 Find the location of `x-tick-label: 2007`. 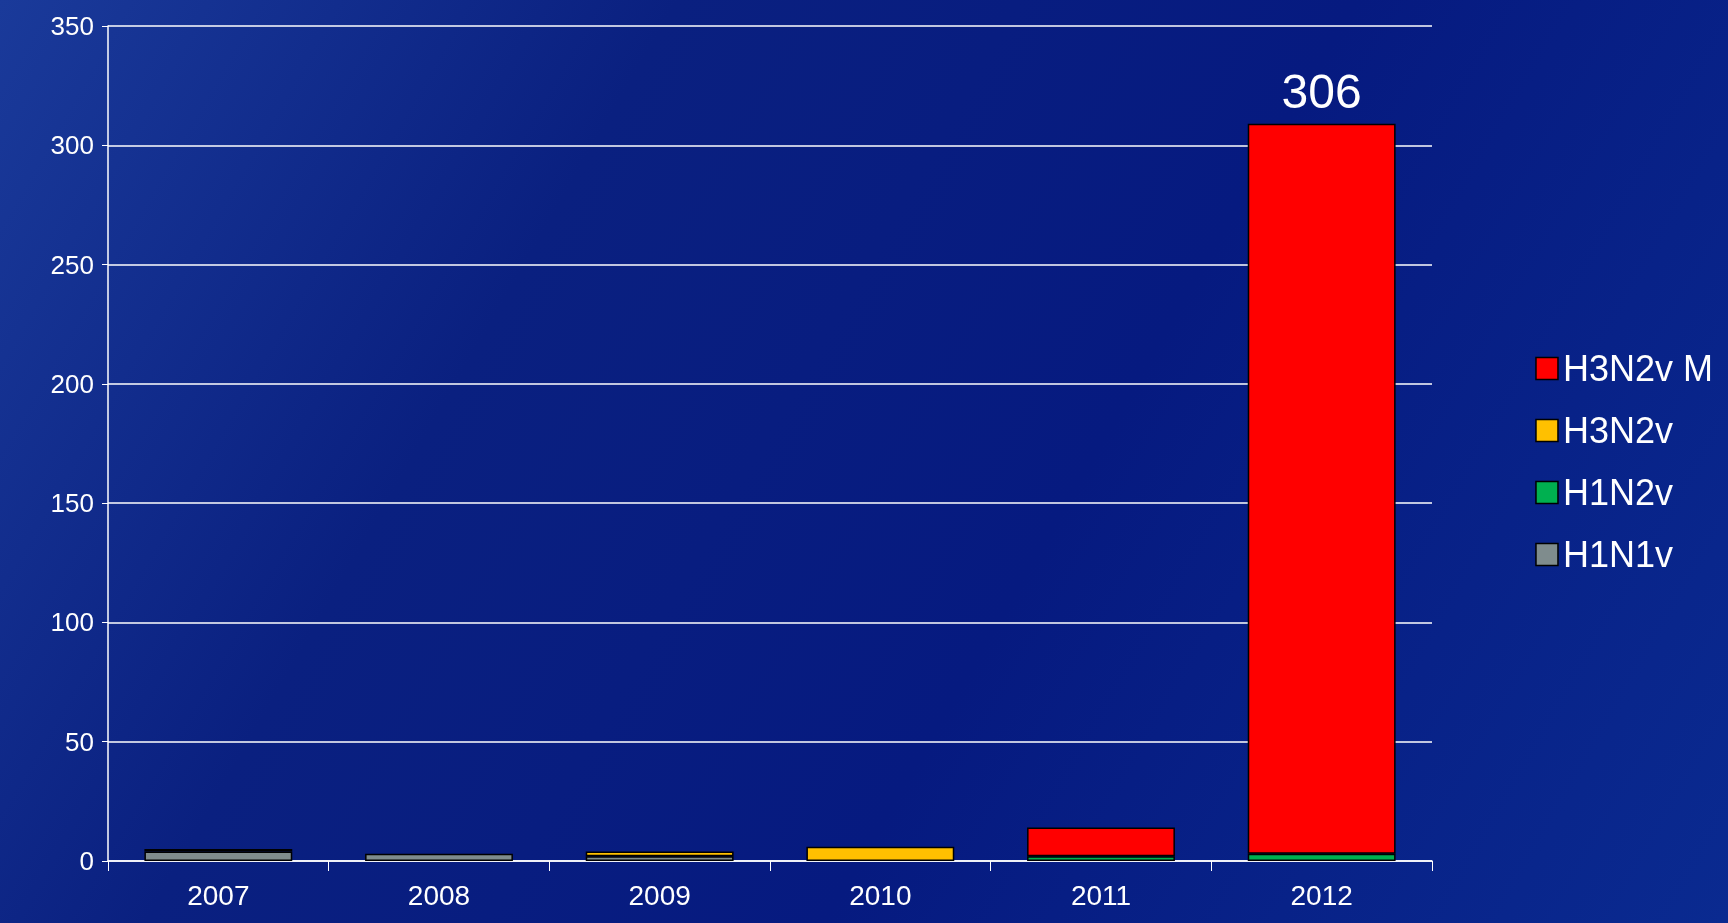

x-tick-label: 2007 is located at coordinates (218, 895).